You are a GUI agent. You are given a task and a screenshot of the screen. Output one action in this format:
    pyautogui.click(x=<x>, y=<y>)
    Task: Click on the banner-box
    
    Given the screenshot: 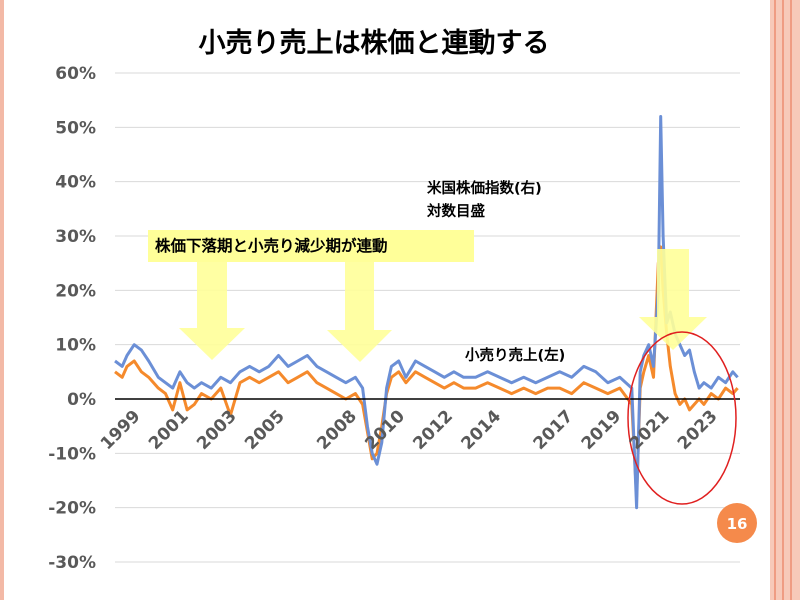 What is the action you would take?
    pyautogui.click(x=311, y=246)
    